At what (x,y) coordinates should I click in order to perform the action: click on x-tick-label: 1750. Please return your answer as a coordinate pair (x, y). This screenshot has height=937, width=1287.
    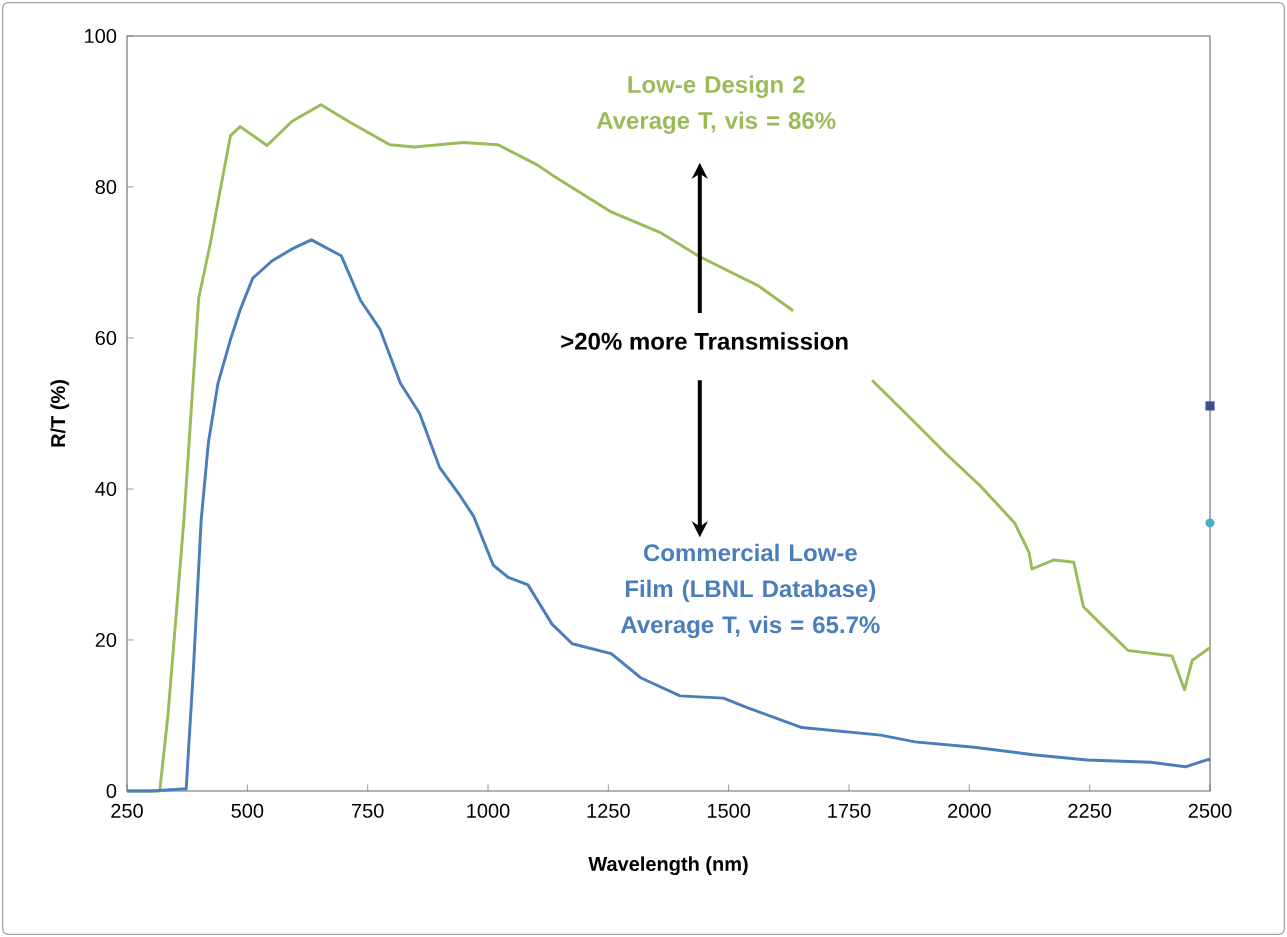
    Looking at the image, I should click on (849, 810).